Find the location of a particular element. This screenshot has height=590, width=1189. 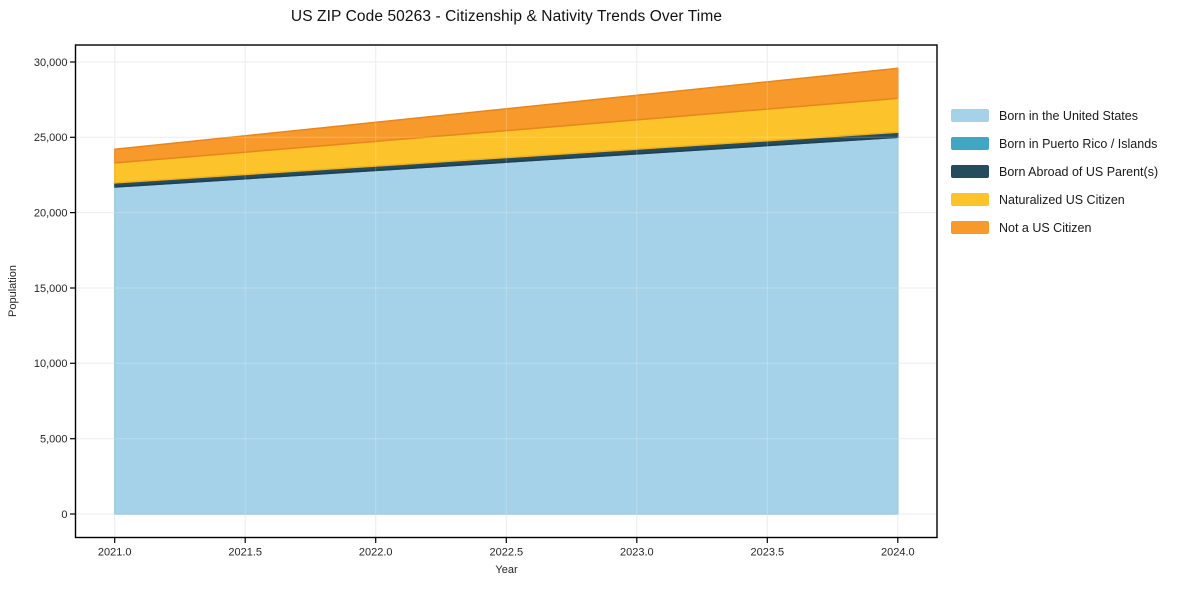

legend-item: Born in Puerto Rico / Islands is located at coordinates (1054, 143).